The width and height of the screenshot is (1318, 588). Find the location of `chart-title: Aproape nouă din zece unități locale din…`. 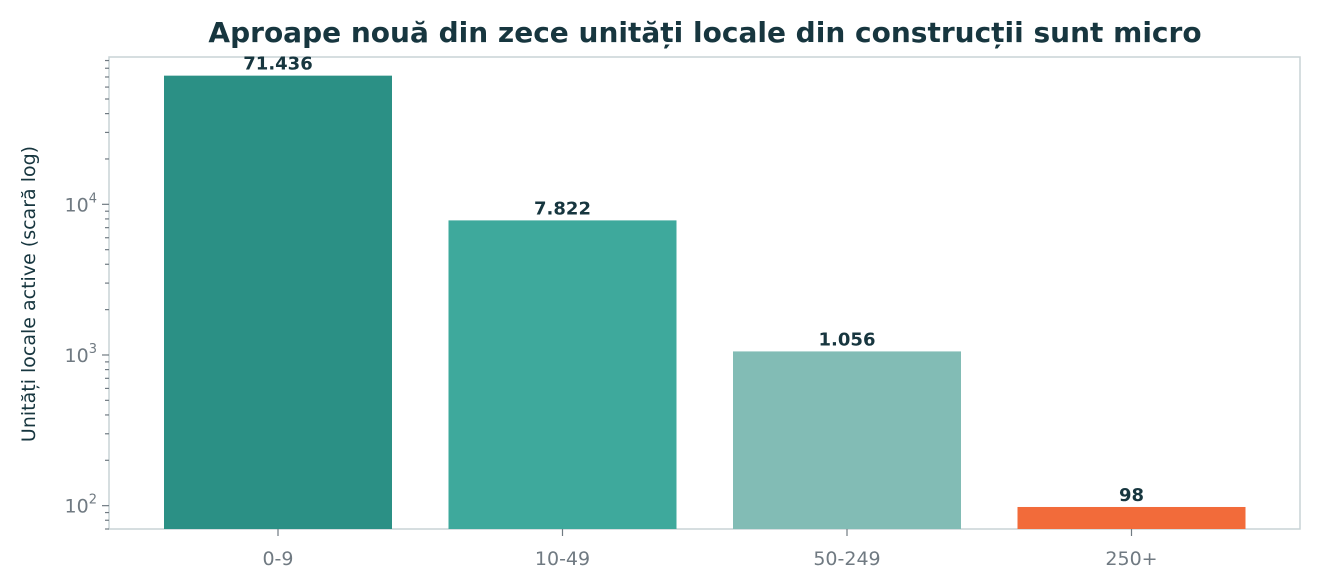

chart-title: Aproape nouă din zece unități locale din… is located at coordinates (704, 32).